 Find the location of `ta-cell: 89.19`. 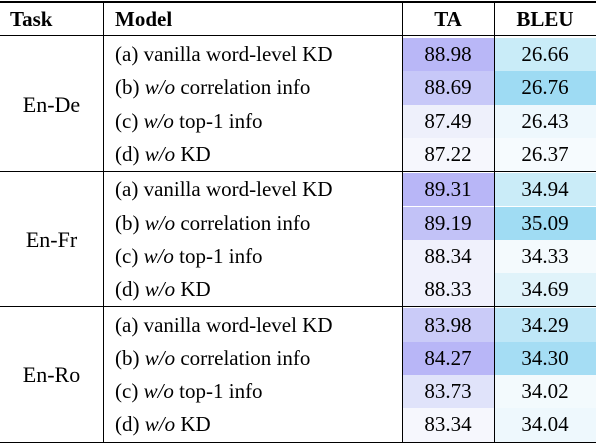

ta-cell: 89.19 is located at coordinates (448, 223).